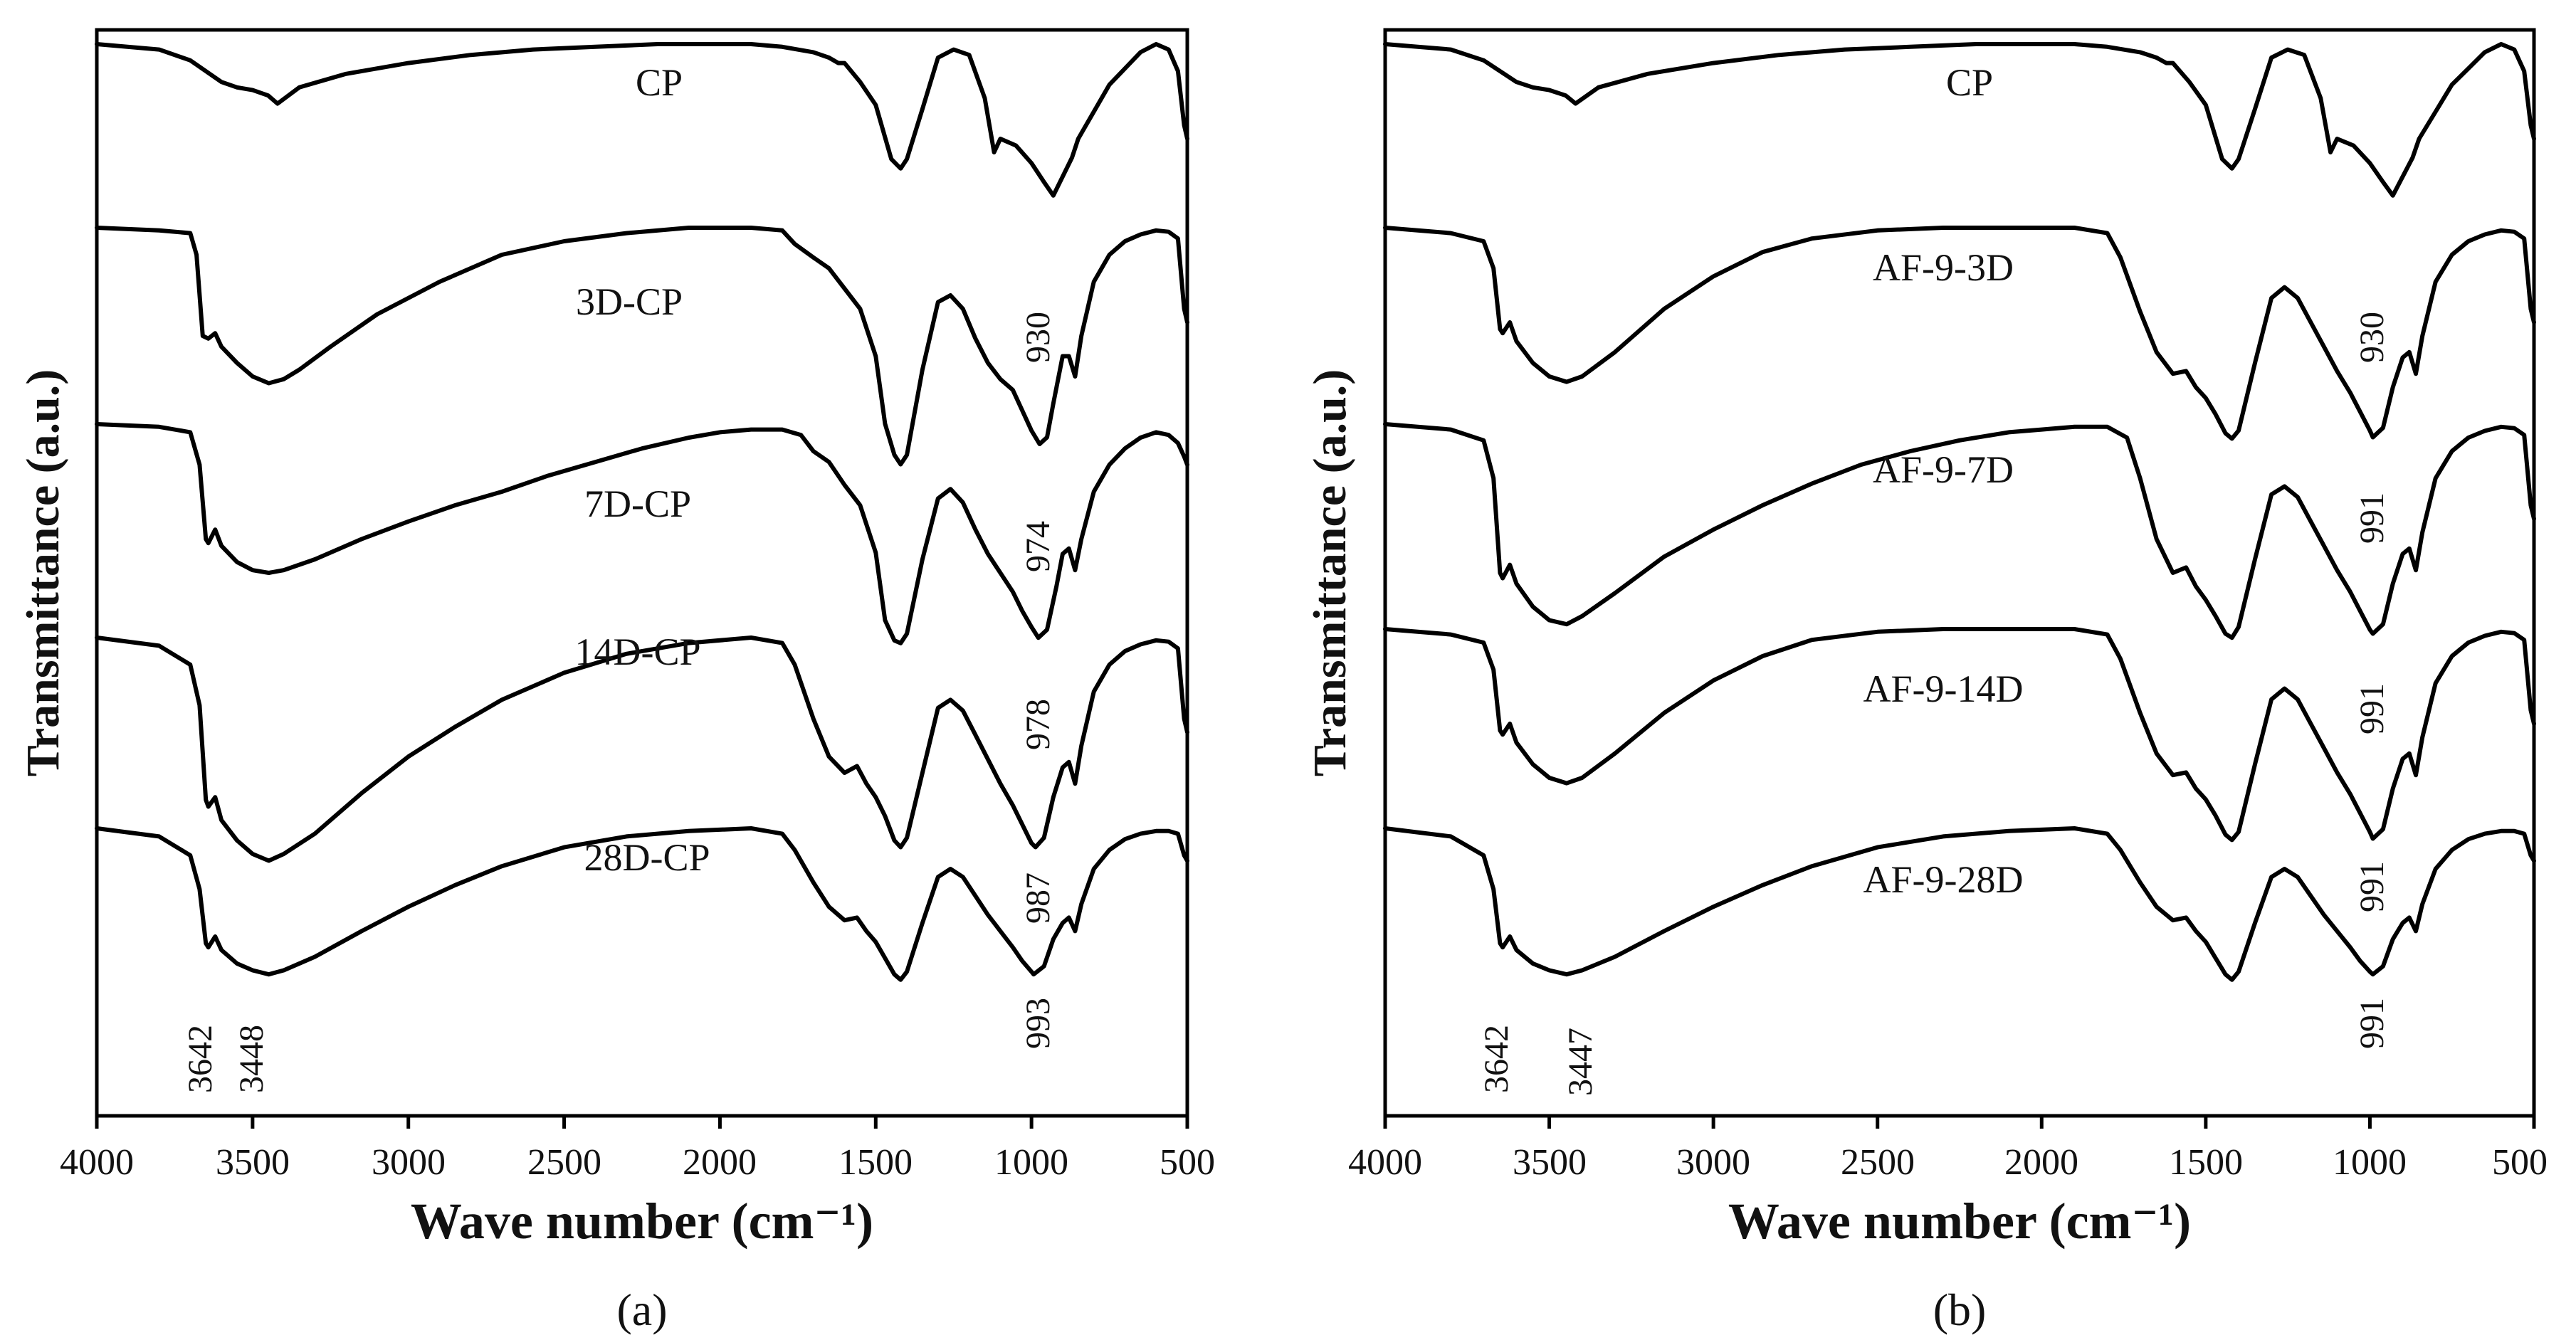 This screenshot has height=1340, width=2576. I want to click on b-peak-991-7d: 991, so click(2372, 518).